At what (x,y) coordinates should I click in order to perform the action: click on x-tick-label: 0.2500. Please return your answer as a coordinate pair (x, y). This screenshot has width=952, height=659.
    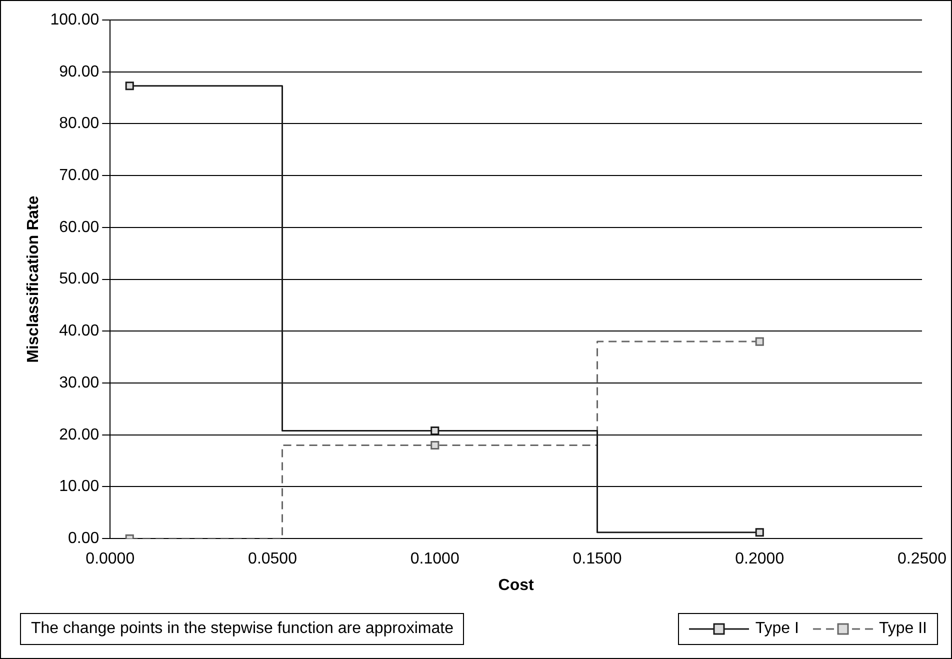
    Looking at the image, I should click on (922, 559).